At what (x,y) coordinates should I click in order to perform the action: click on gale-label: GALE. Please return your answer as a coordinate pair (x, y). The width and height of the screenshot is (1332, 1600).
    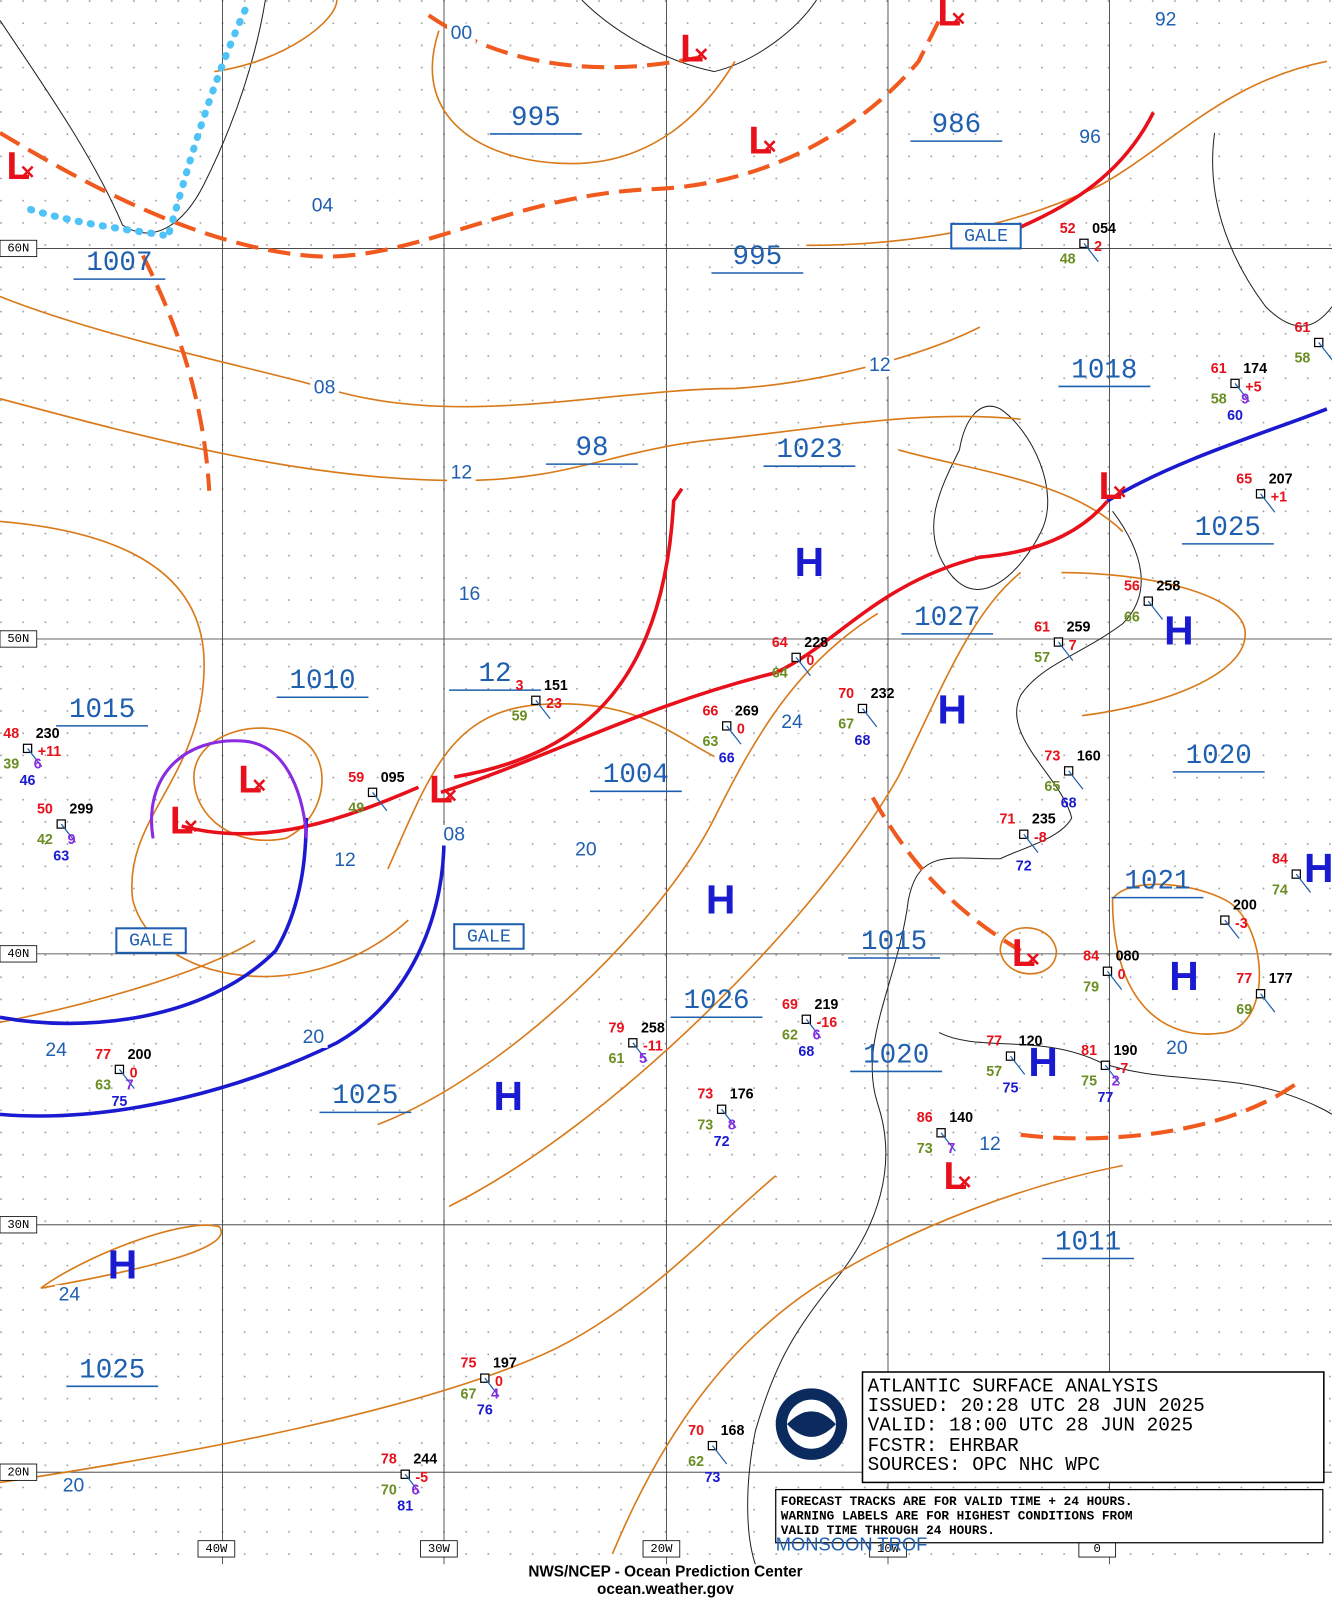
    Looking at the image, I should click on (489, 936).